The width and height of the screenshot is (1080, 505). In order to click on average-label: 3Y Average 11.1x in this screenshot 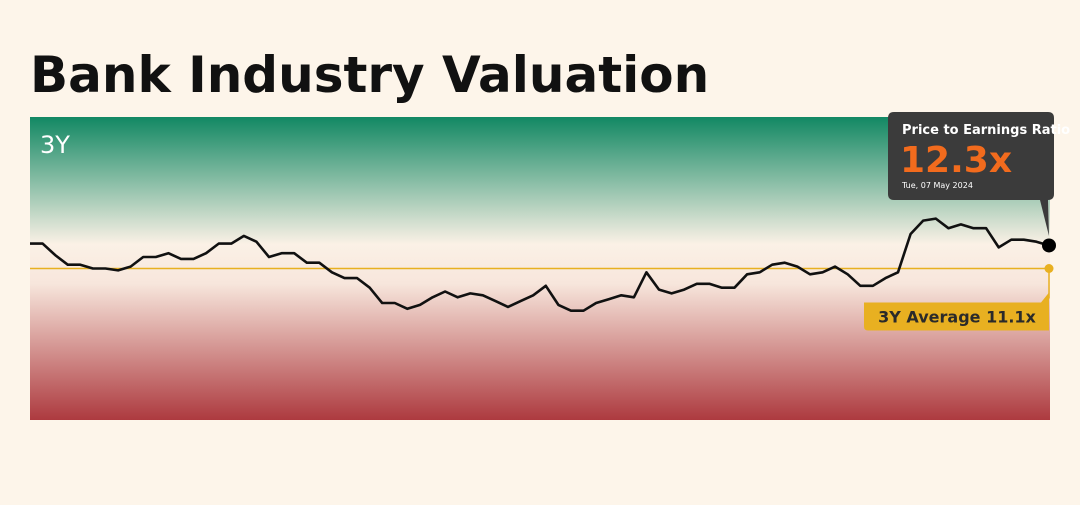, I will do `click(957, 317)`.